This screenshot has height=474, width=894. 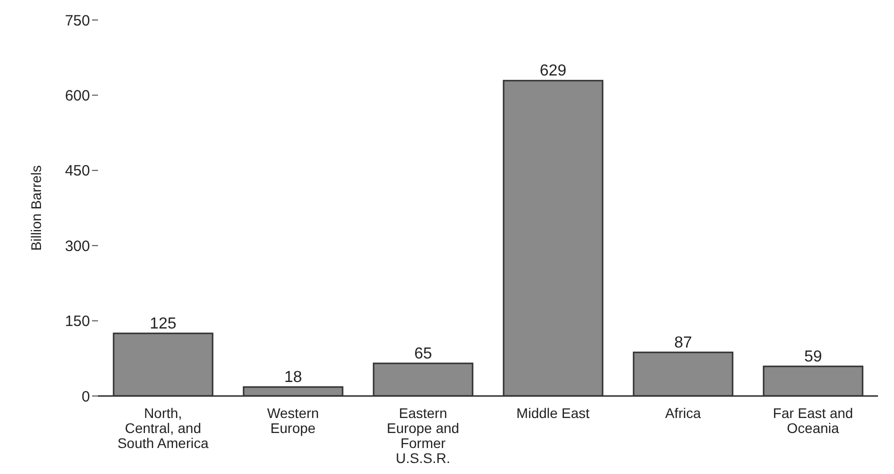 What do you see at coordinates (163, 428) in the screenshot?
I see `x-tick-label: North, Central, and South America` at bounding box center [163, 428].